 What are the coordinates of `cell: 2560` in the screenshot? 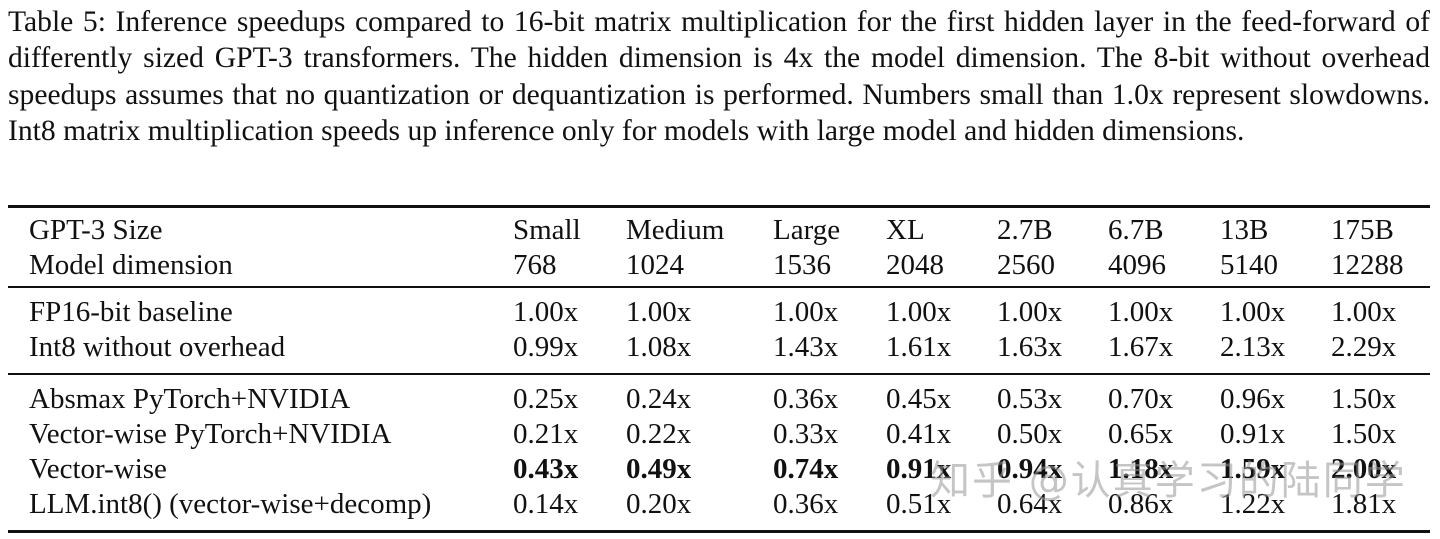 It's located at (1026, 265).